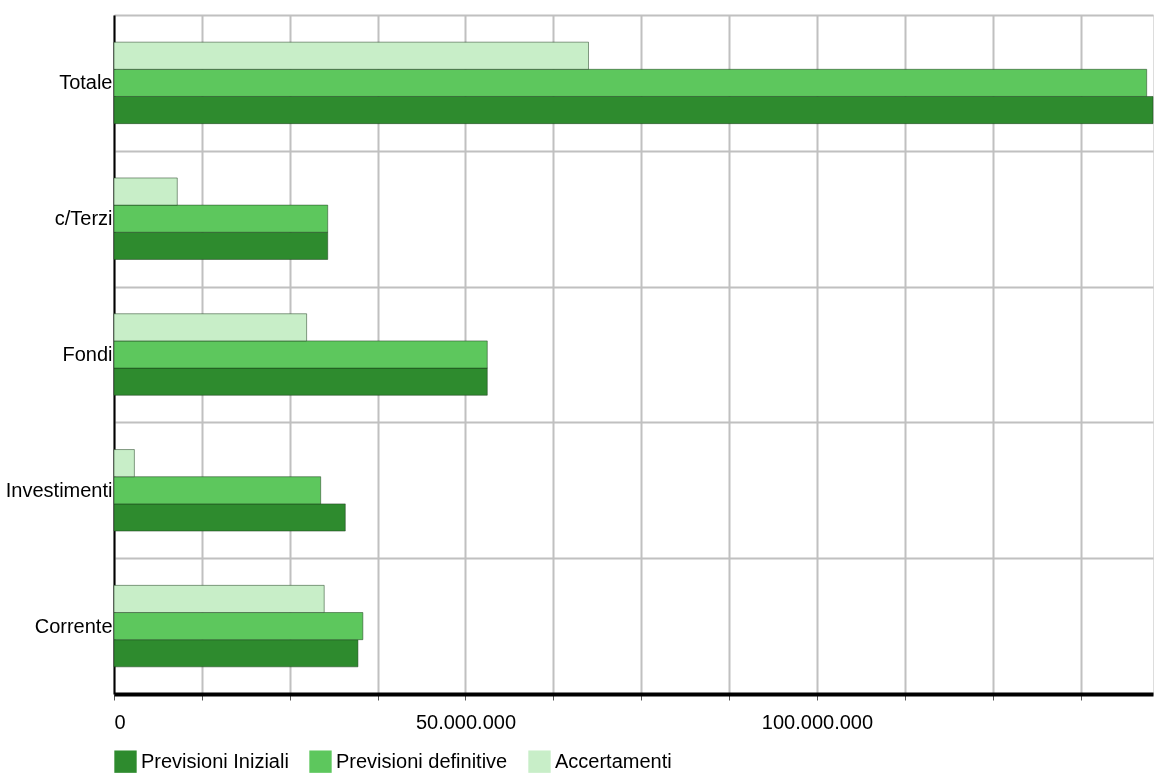  I want to click on y-tick-label: Investimenti, so click(59, 489).